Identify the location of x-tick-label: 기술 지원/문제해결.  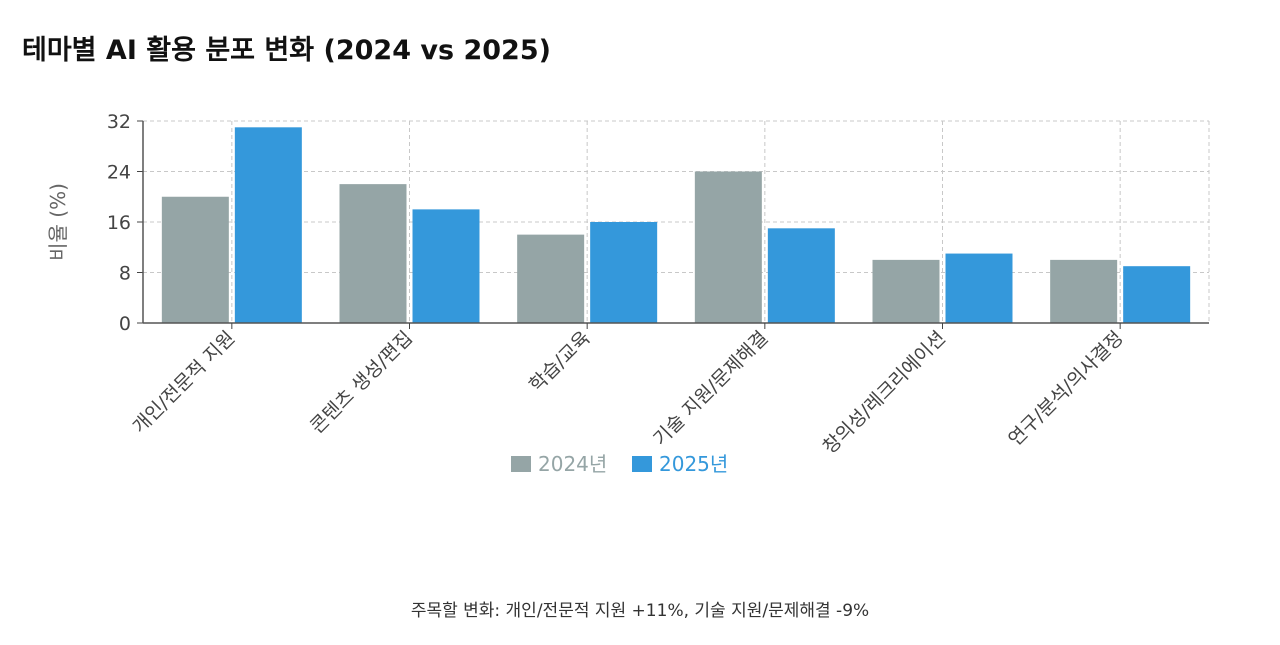
(710, 388).